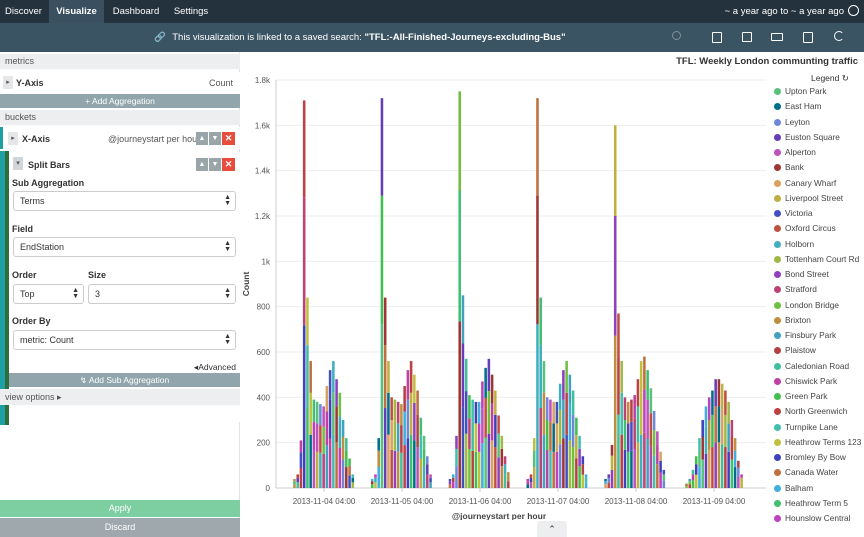 This screenshot has height=537, width=864. I want to click on refresh-icon, so click(839, 36).